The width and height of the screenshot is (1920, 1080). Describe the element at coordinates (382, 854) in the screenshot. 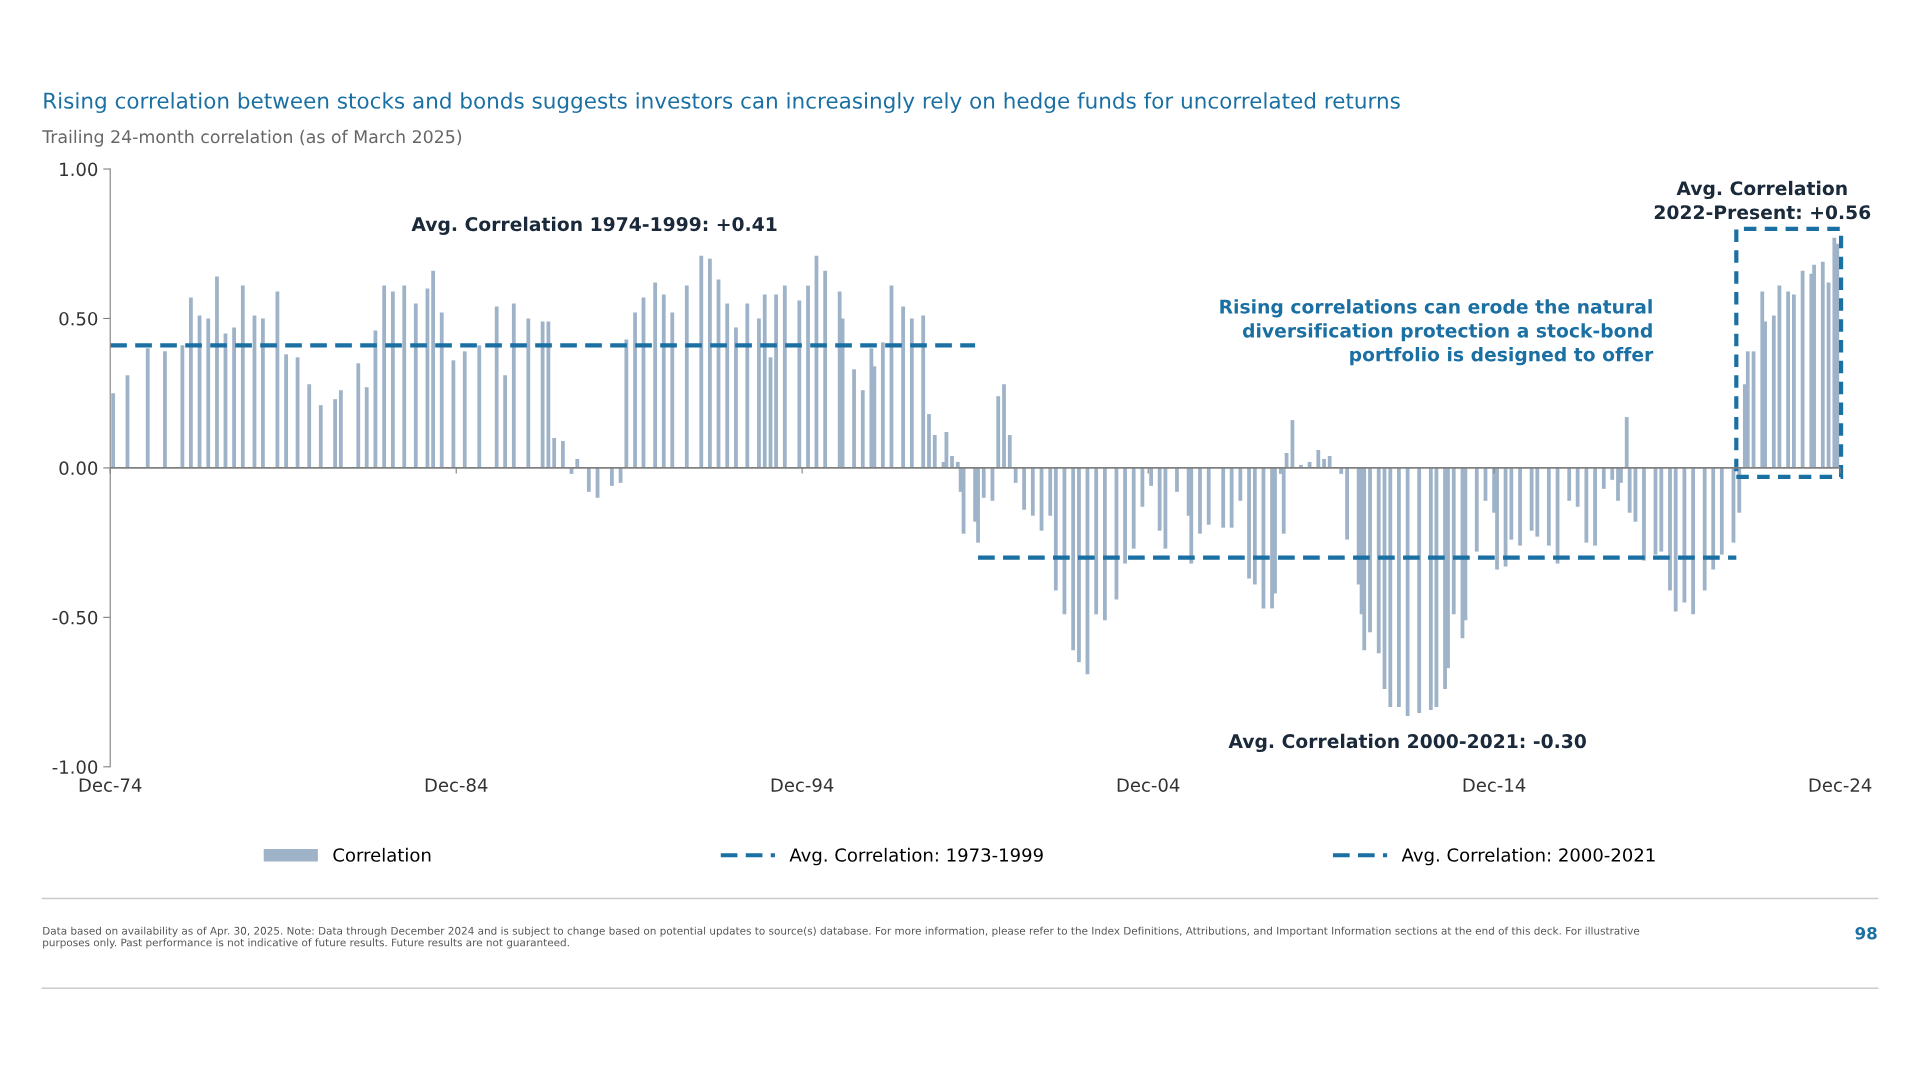

I see `legend-label: Correlation` at that location.